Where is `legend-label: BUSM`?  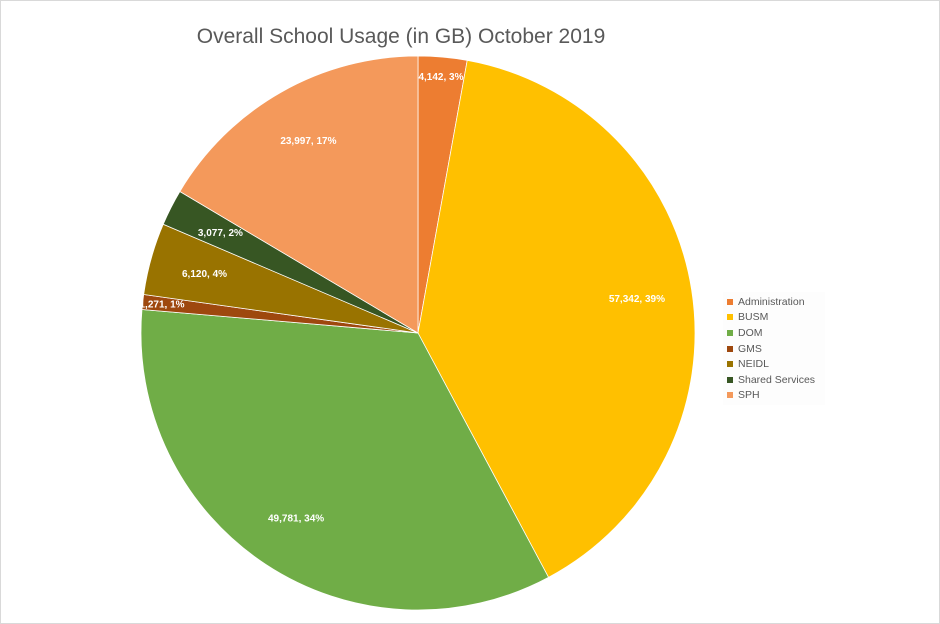 legend-label: BUSM is located at coordinates (753, 317).